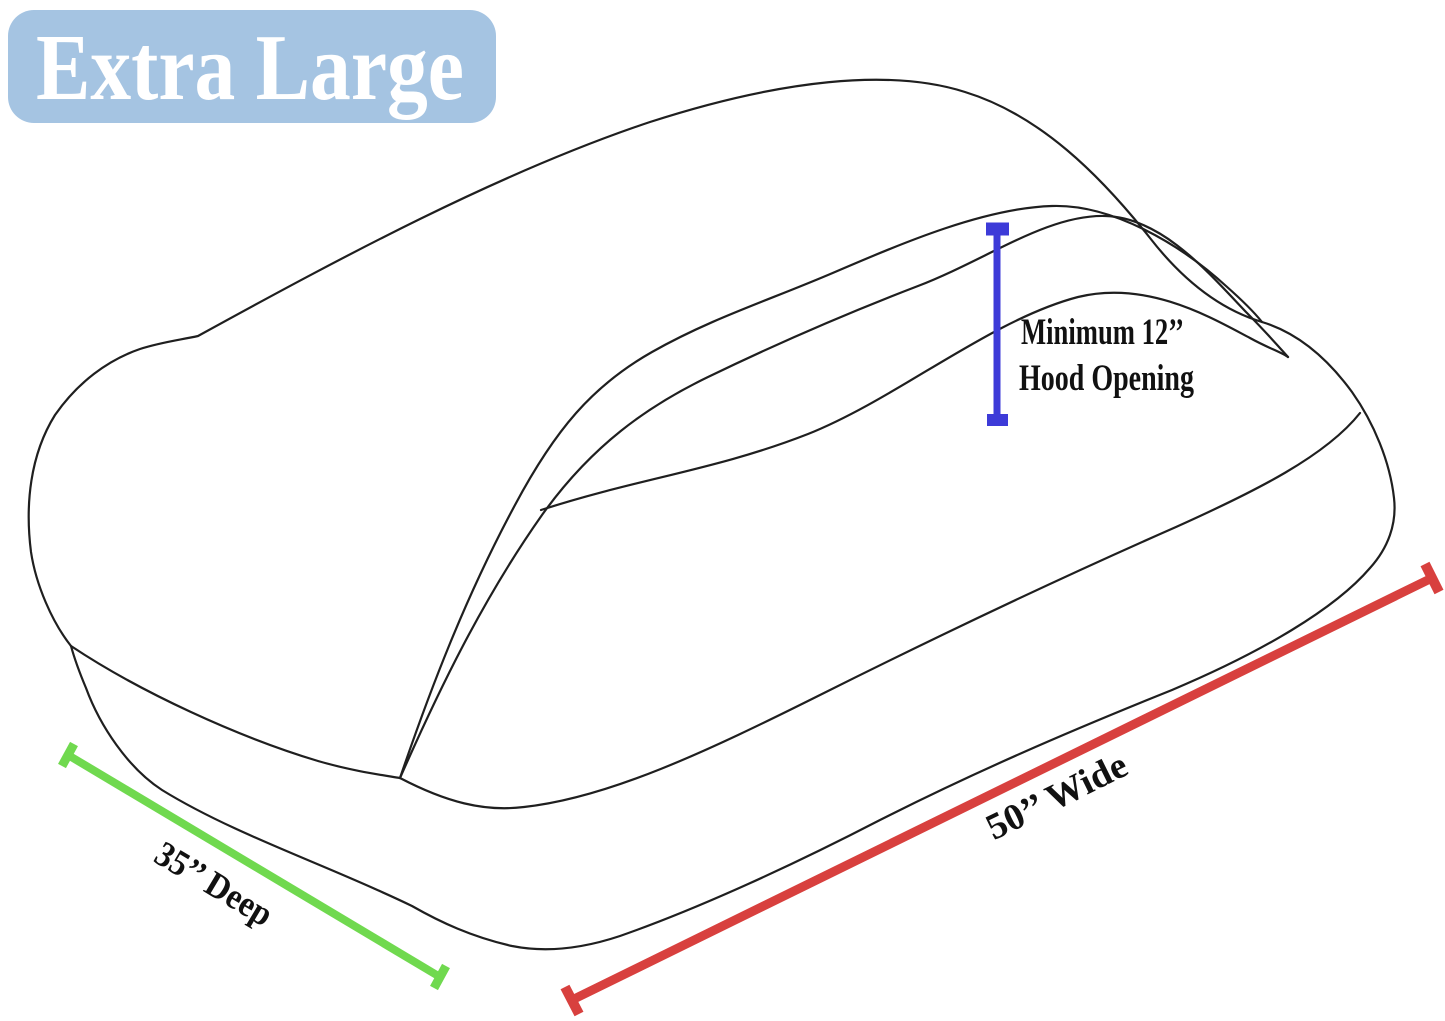  I want to click on depth-dimension-cap-left, so click(68, 755).